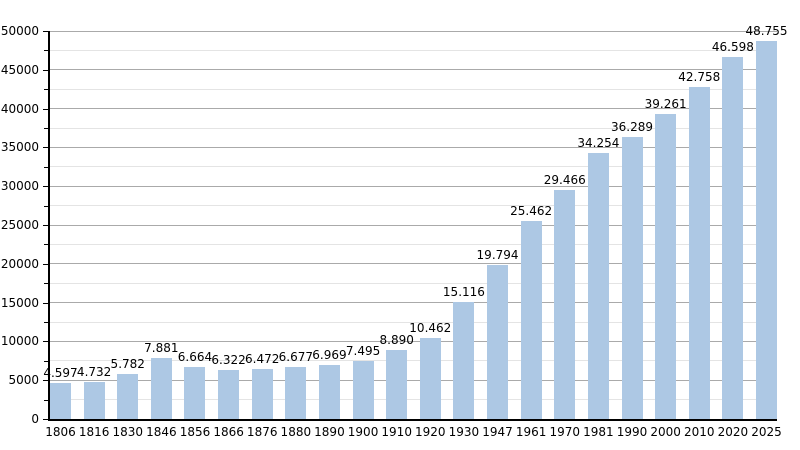 The height and width of the screenshot is (450, 800). Describe the element at coordinates (766, 30) in the screenshot. I see `bar-value-label: 48.755` at that location.